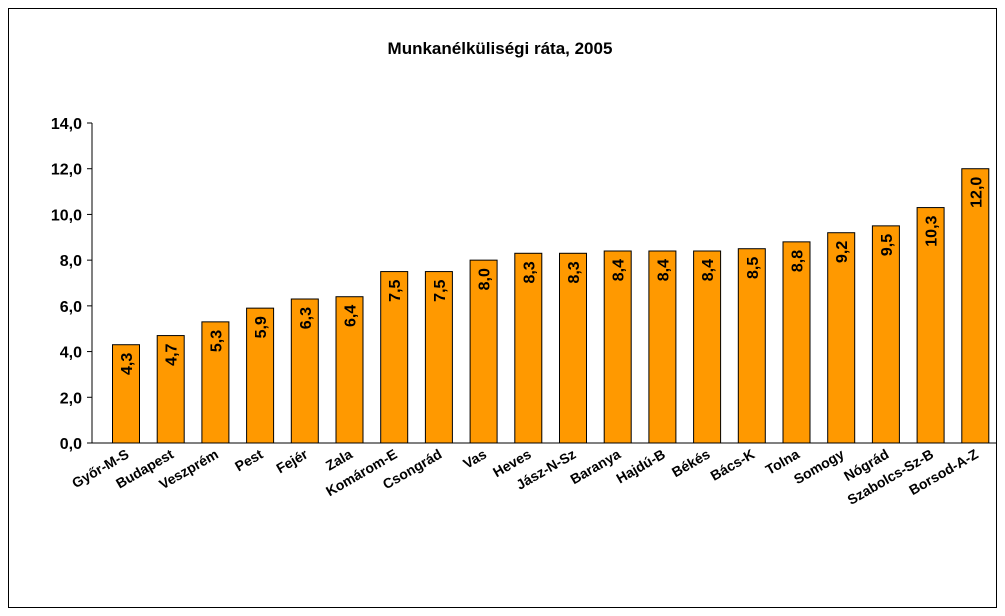 Image resolution: width=1005 pixels, height=616 pixels. What do you see at coordinates (71, 353) in the screenshot?
I see `y-tick-label: 4,0` at bounding box center [71, 353].